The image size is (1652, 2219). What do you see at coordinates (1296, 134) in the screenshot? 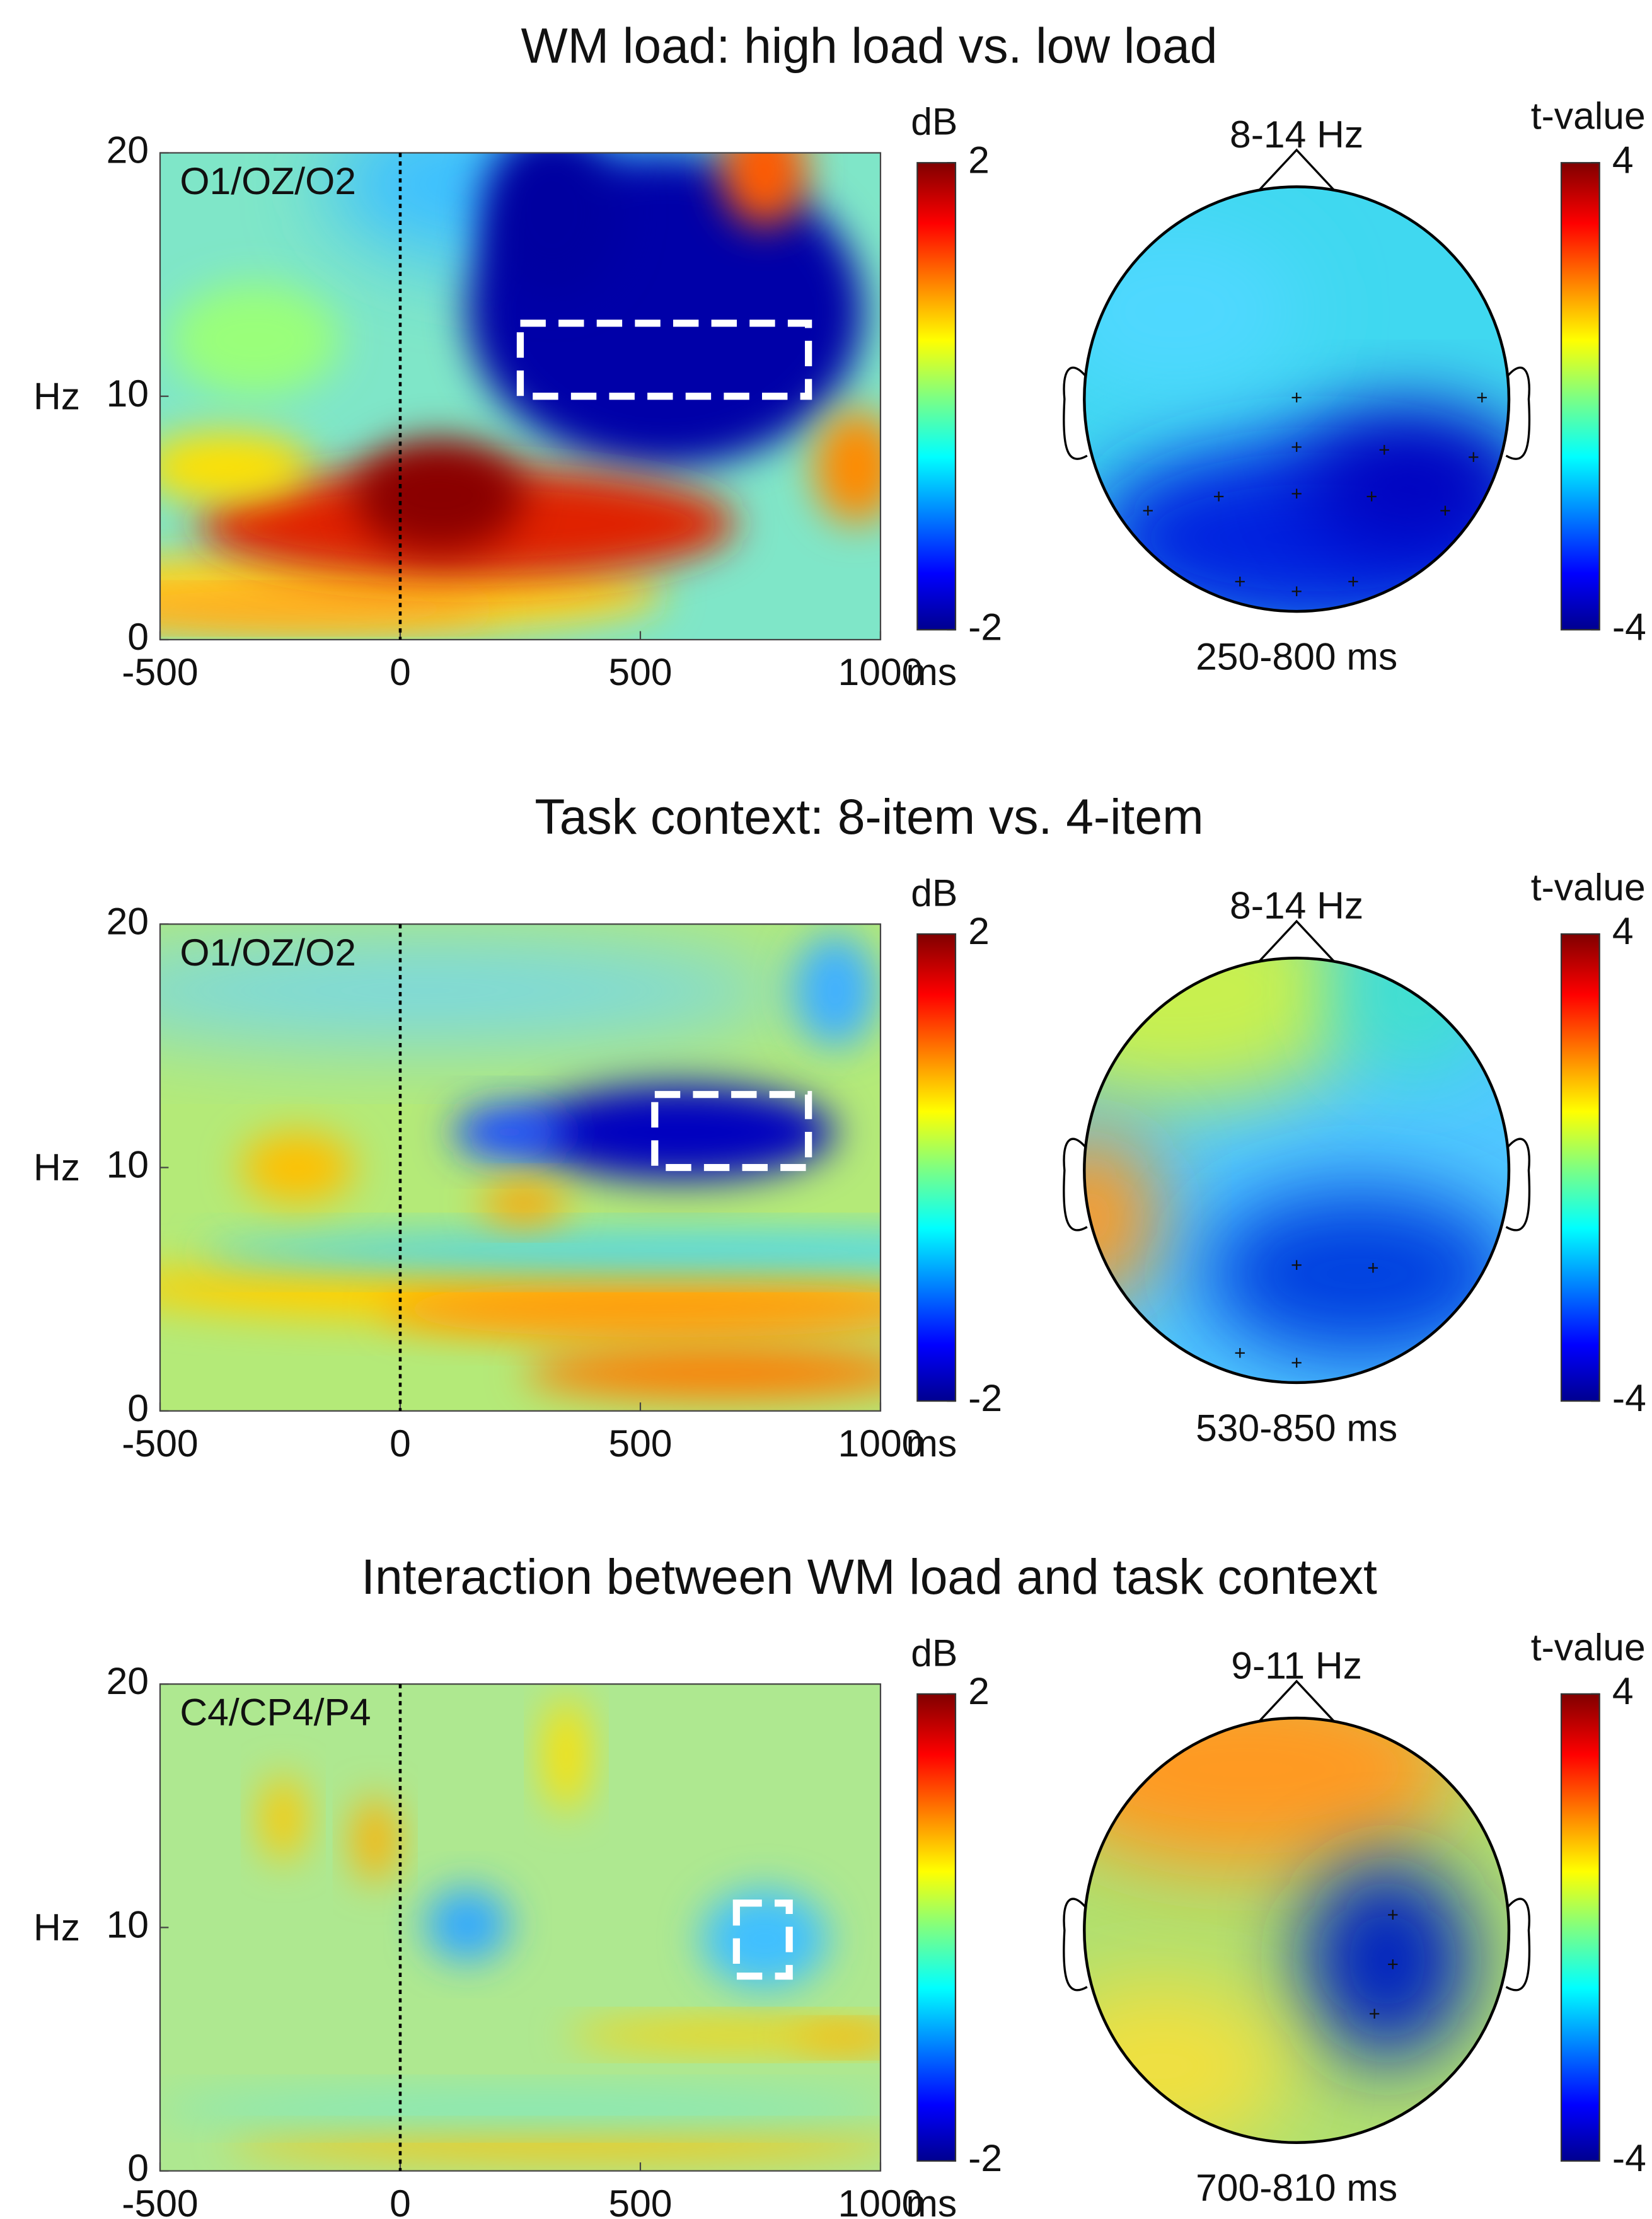
I see `topo-band: 8-14 Hz` at bounding box center [1296, 134].